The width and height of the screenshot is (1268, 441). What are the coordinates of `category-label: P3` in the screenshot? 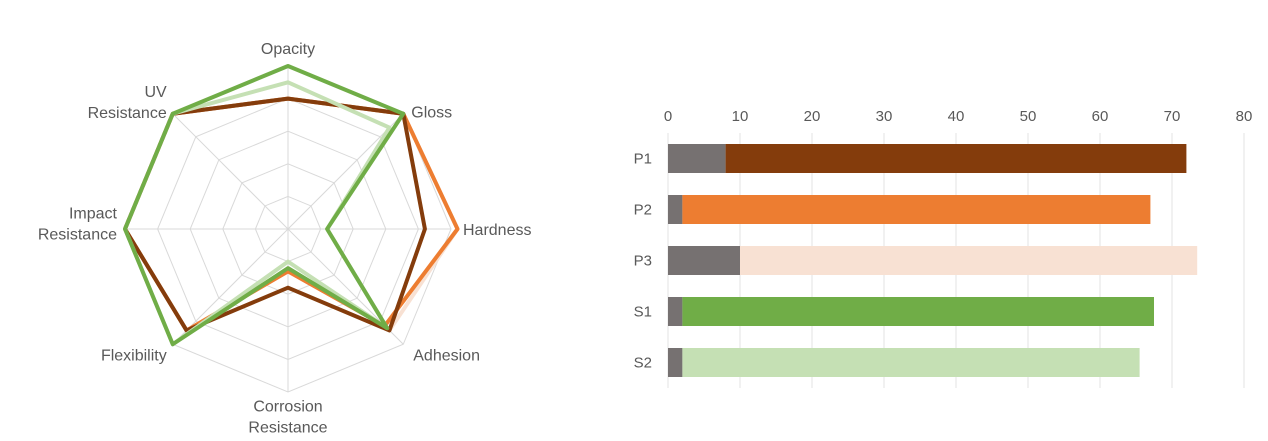 It's located at (643, 261).